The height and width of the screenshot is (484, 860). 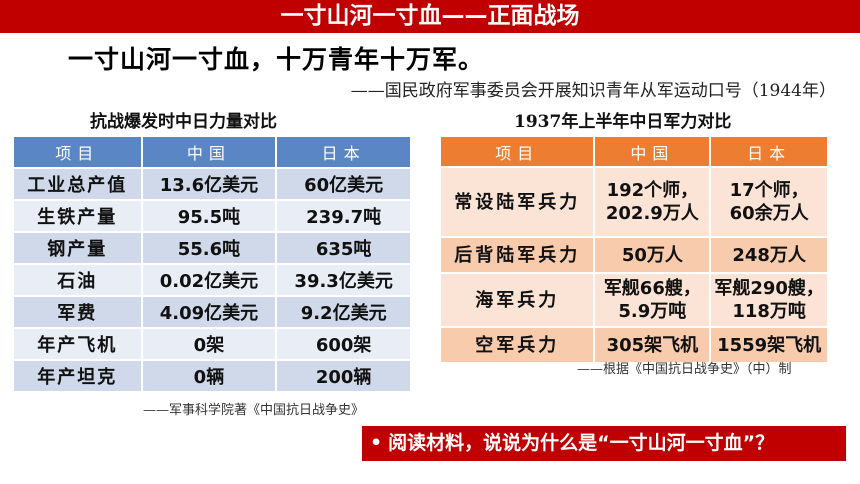 I want to click on china-value: 95.5吨, so click(x=209, y=215).